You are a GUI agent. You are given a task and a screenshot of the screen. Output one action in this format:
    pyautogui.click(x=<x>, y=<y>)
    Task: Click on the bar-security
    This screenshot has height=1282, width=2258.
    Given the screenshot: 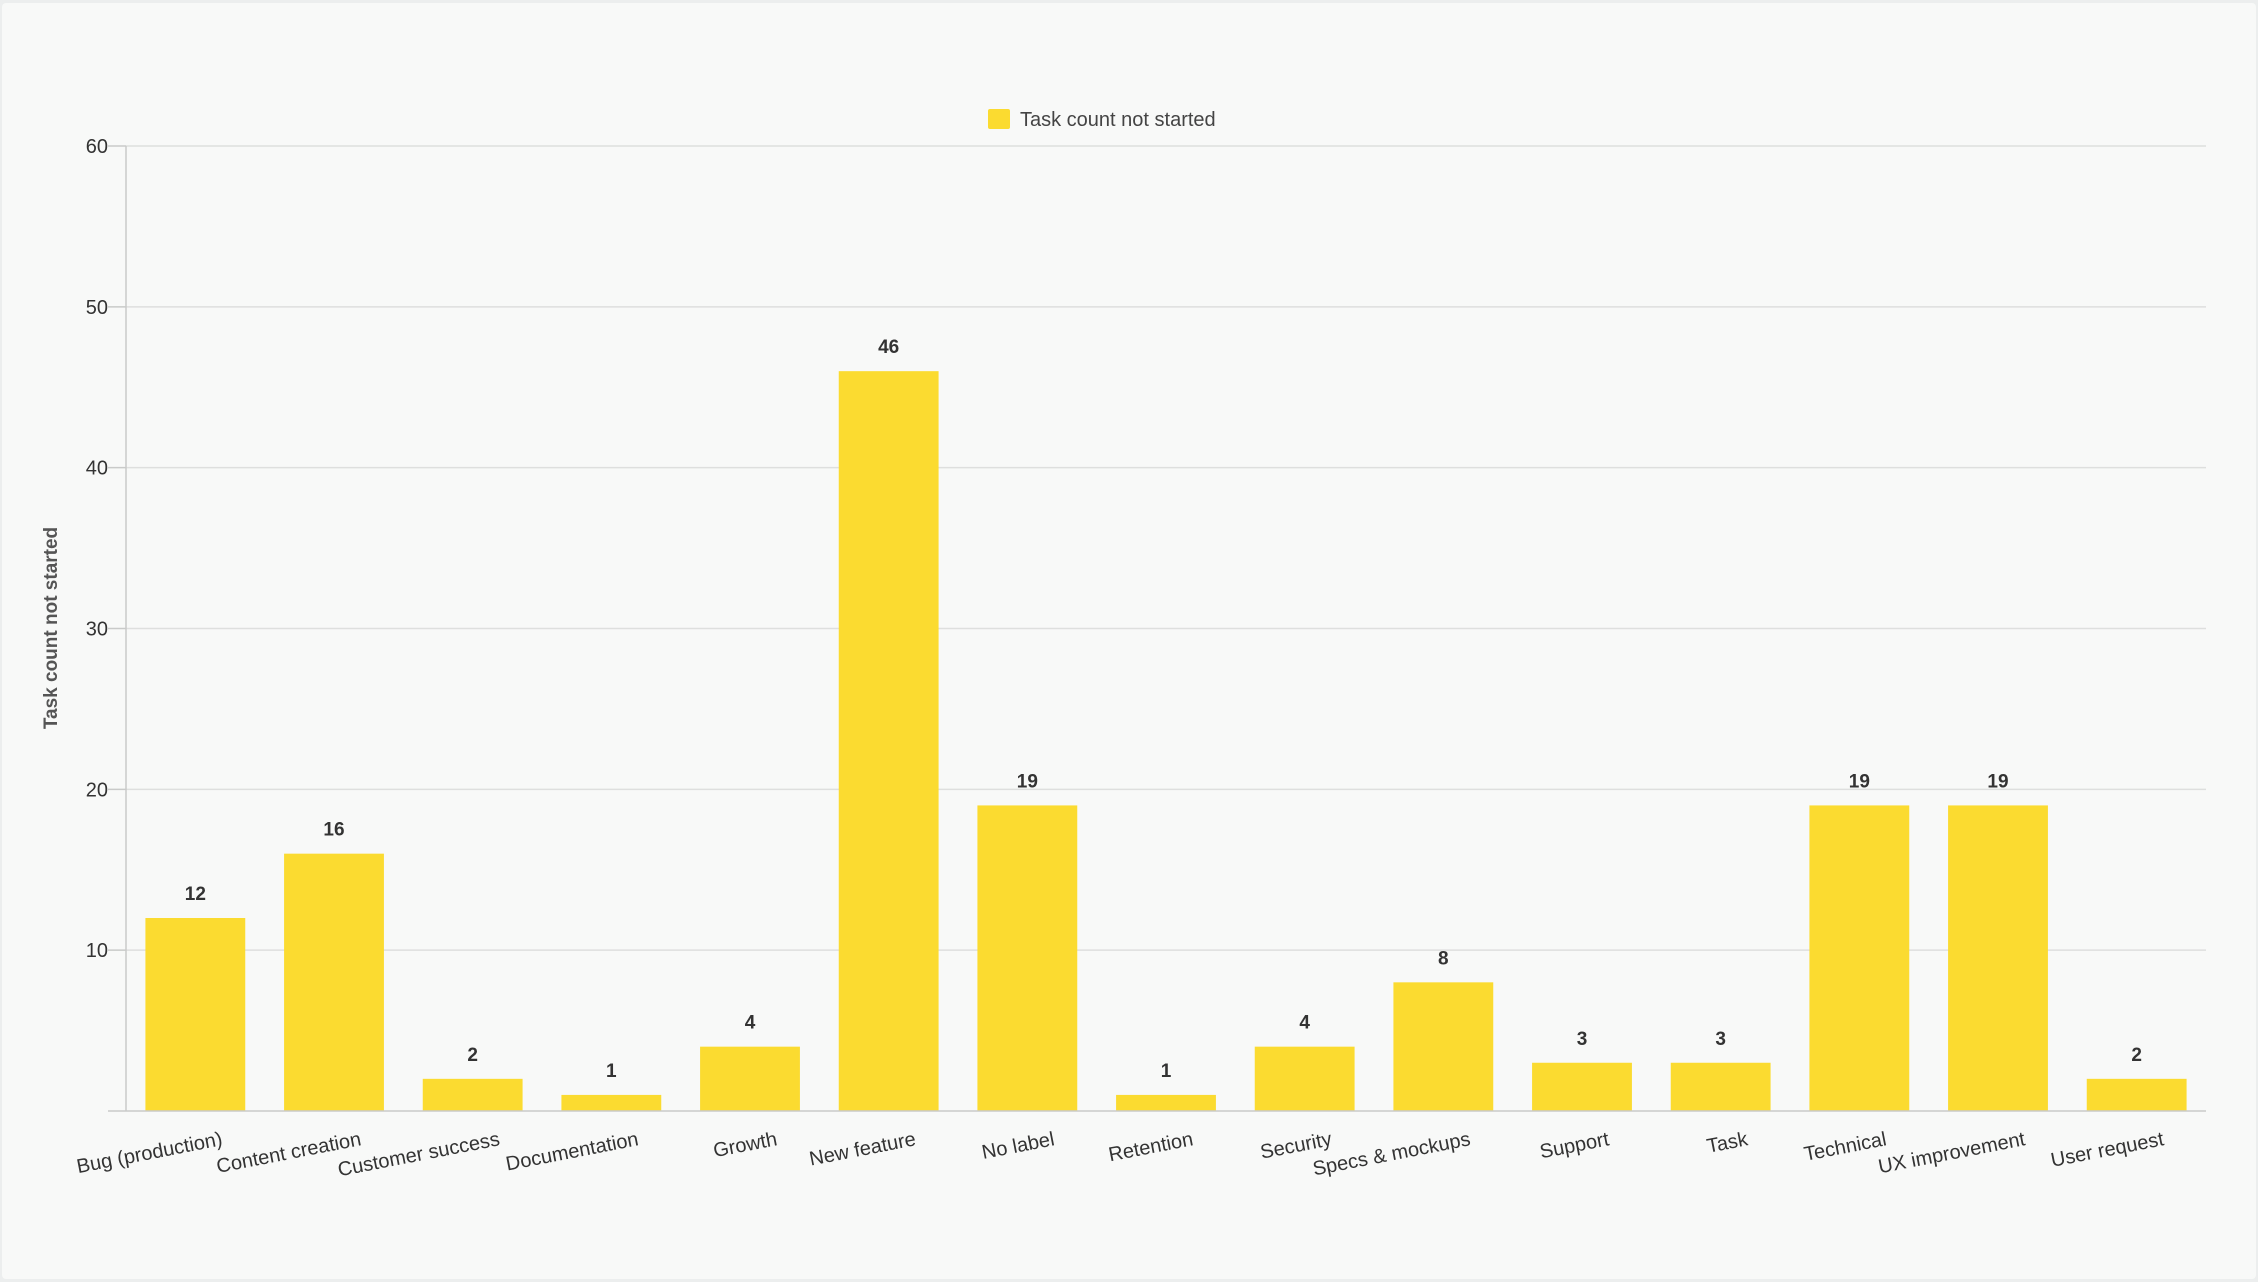 What is the action you would take?
    pyautogui.click(x=1304, y=1078)
    